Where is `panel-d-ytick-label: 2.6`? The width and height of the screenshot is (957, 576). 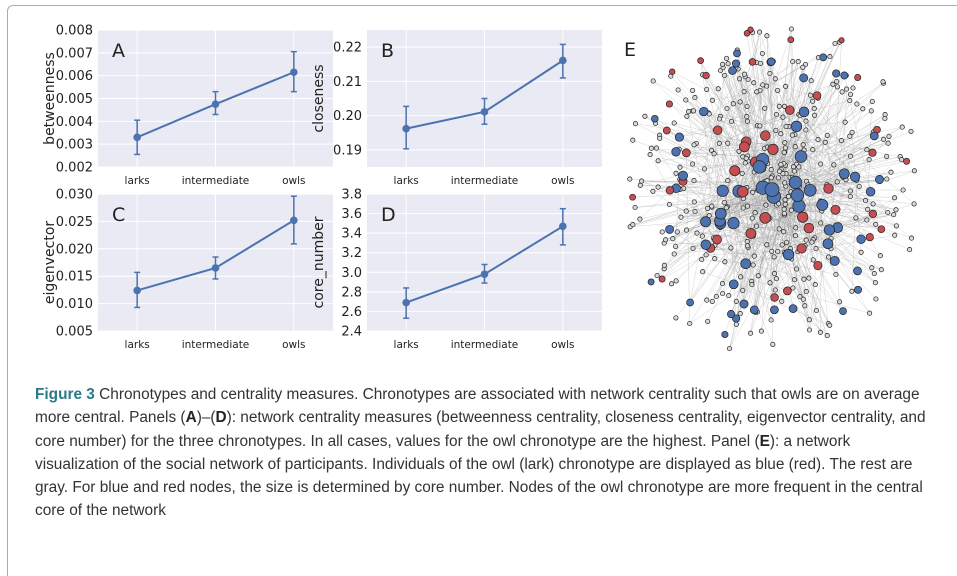 panel-d-ytick-label: 2.6 is located at coordinates (351, 312).